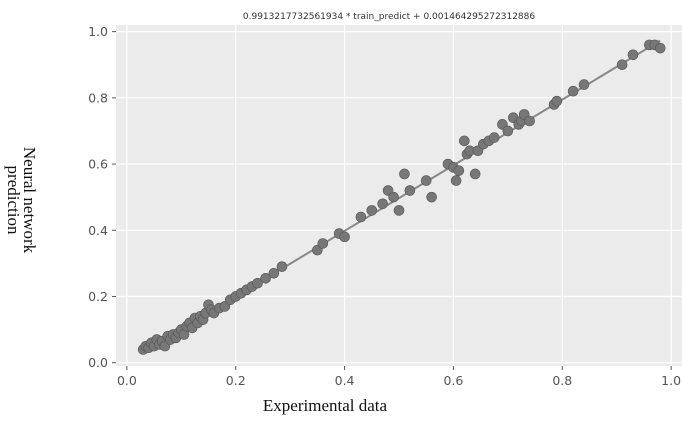 The height and width of the screenshot is (421, 682). Describe the element at coordinates (98, 296) in the screenshot. I see `y-tick-label: 0.2` at that location.